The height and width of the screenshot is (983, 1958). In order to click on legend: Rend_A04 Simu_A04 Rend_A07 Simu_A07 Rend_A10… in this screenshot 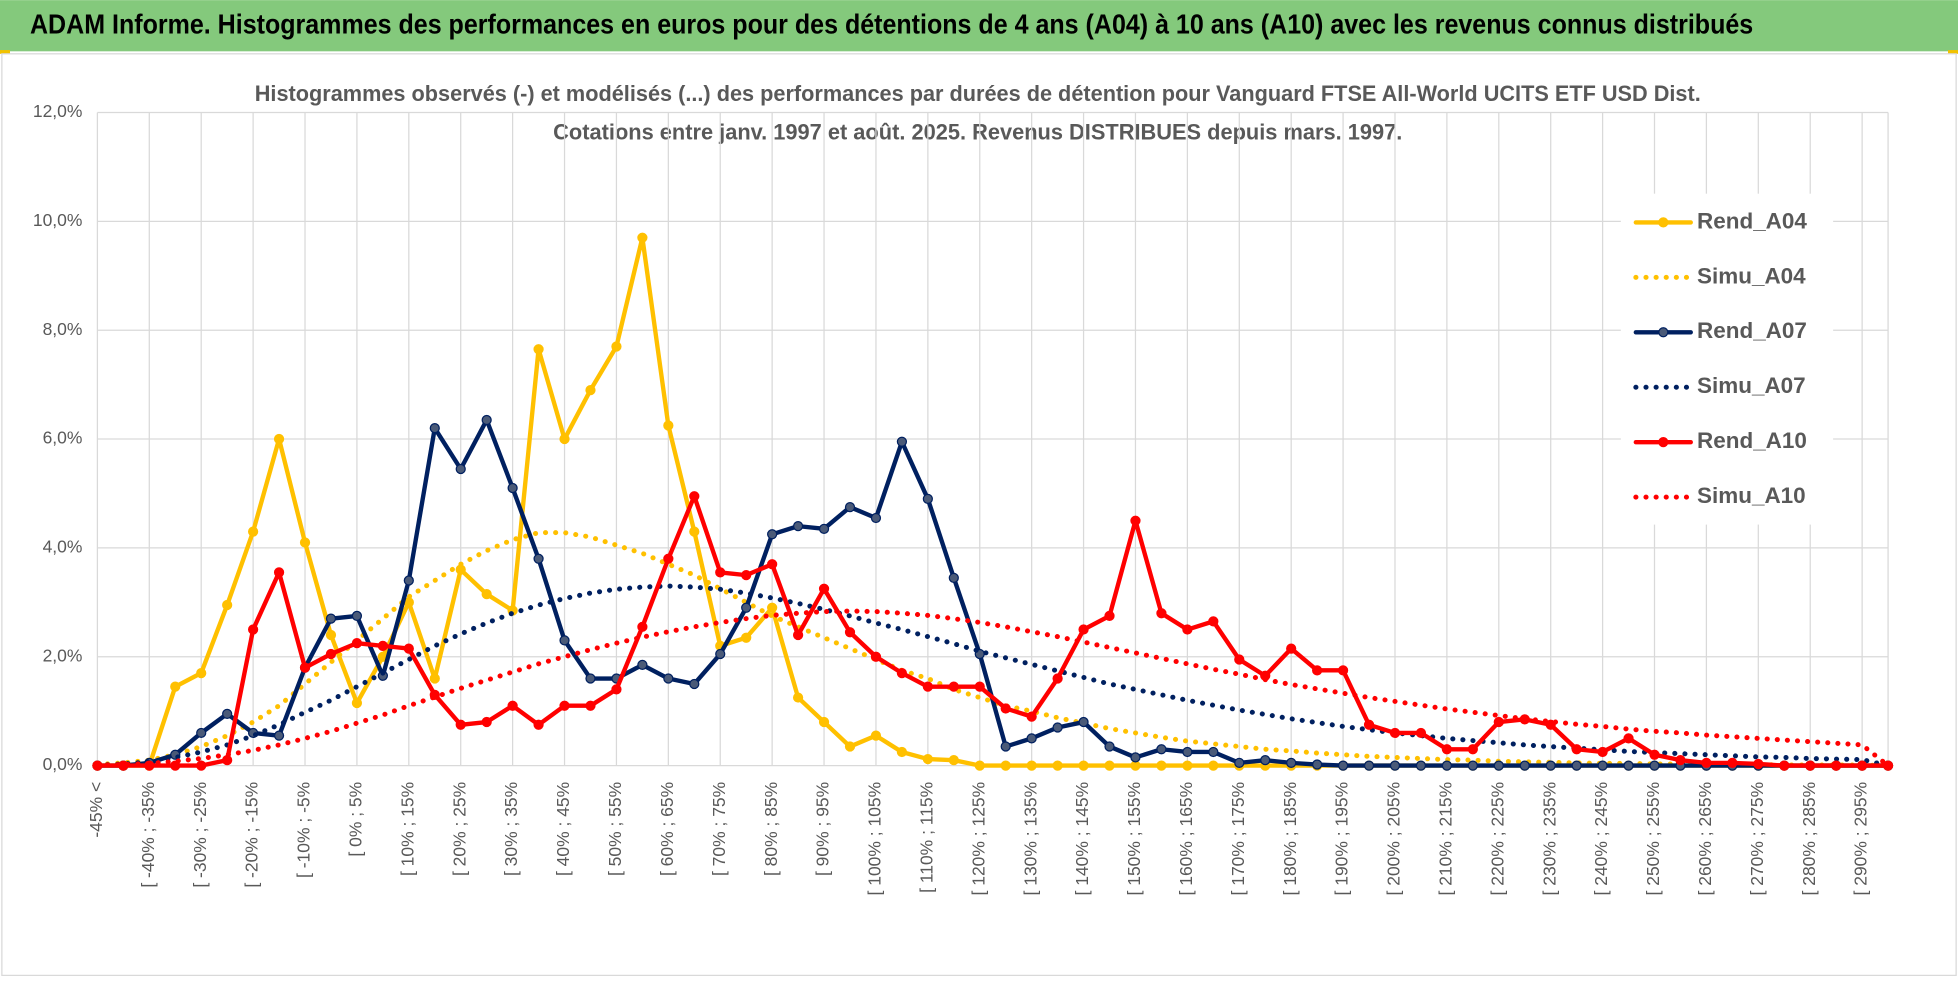, I will do `click(1727, 359)`.